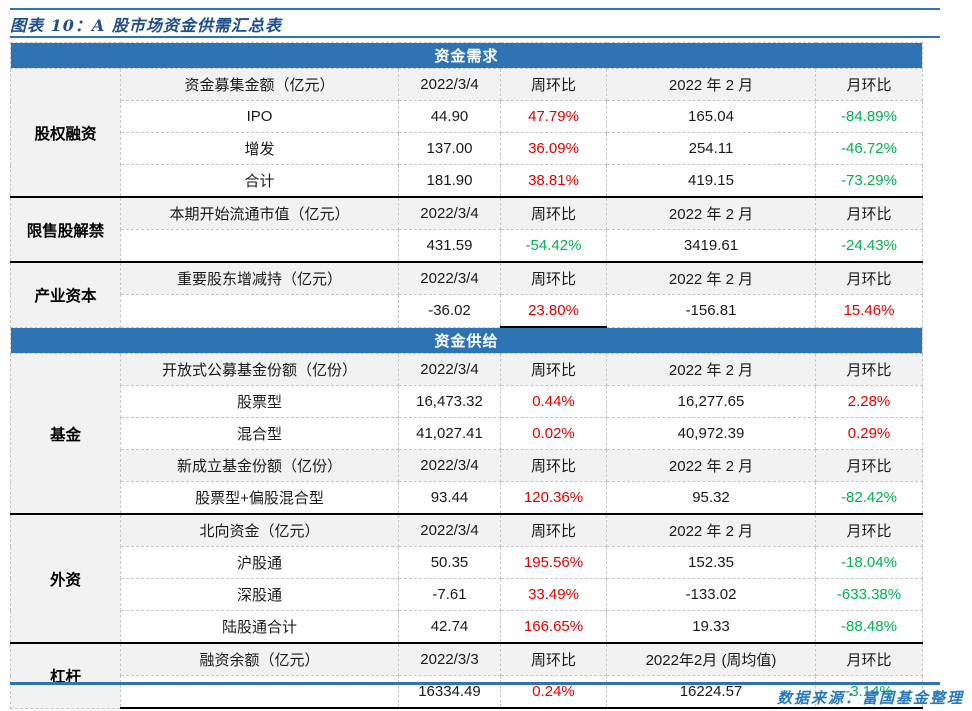 The width and height of the screenshot is (972, 711). Describe the element at coordinates (449, 148) in the screenshot. I see `cell-value: 137.00` at that location.